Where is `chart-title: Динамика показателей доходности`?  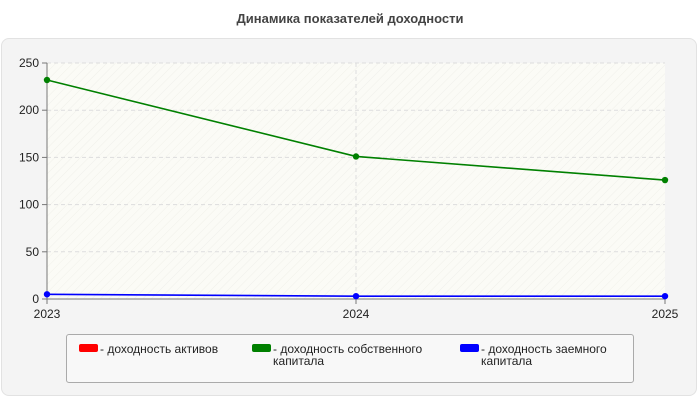
chart-title: Динамика показателей доходности is located at coordinates (350, 18).